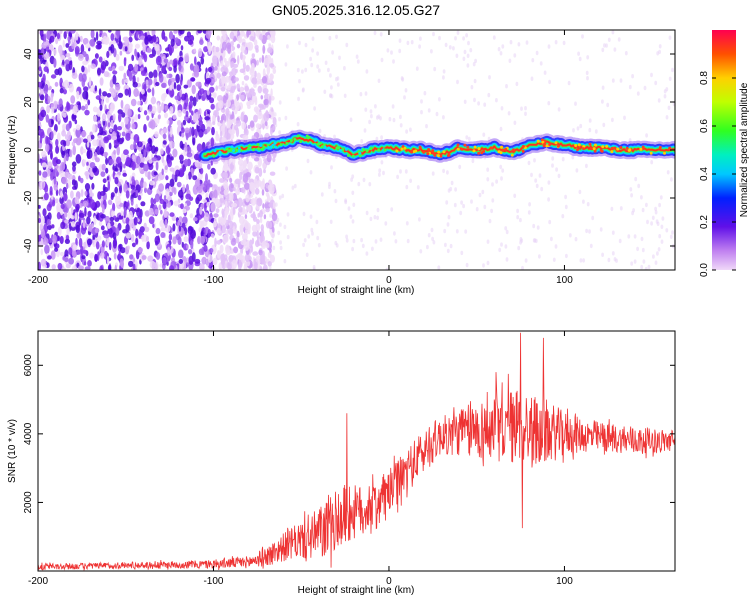 The width and height of the screenshot is (750, 600). I want to click on snr-ylabel: SNR (10 * v/v), so click(12, 451).